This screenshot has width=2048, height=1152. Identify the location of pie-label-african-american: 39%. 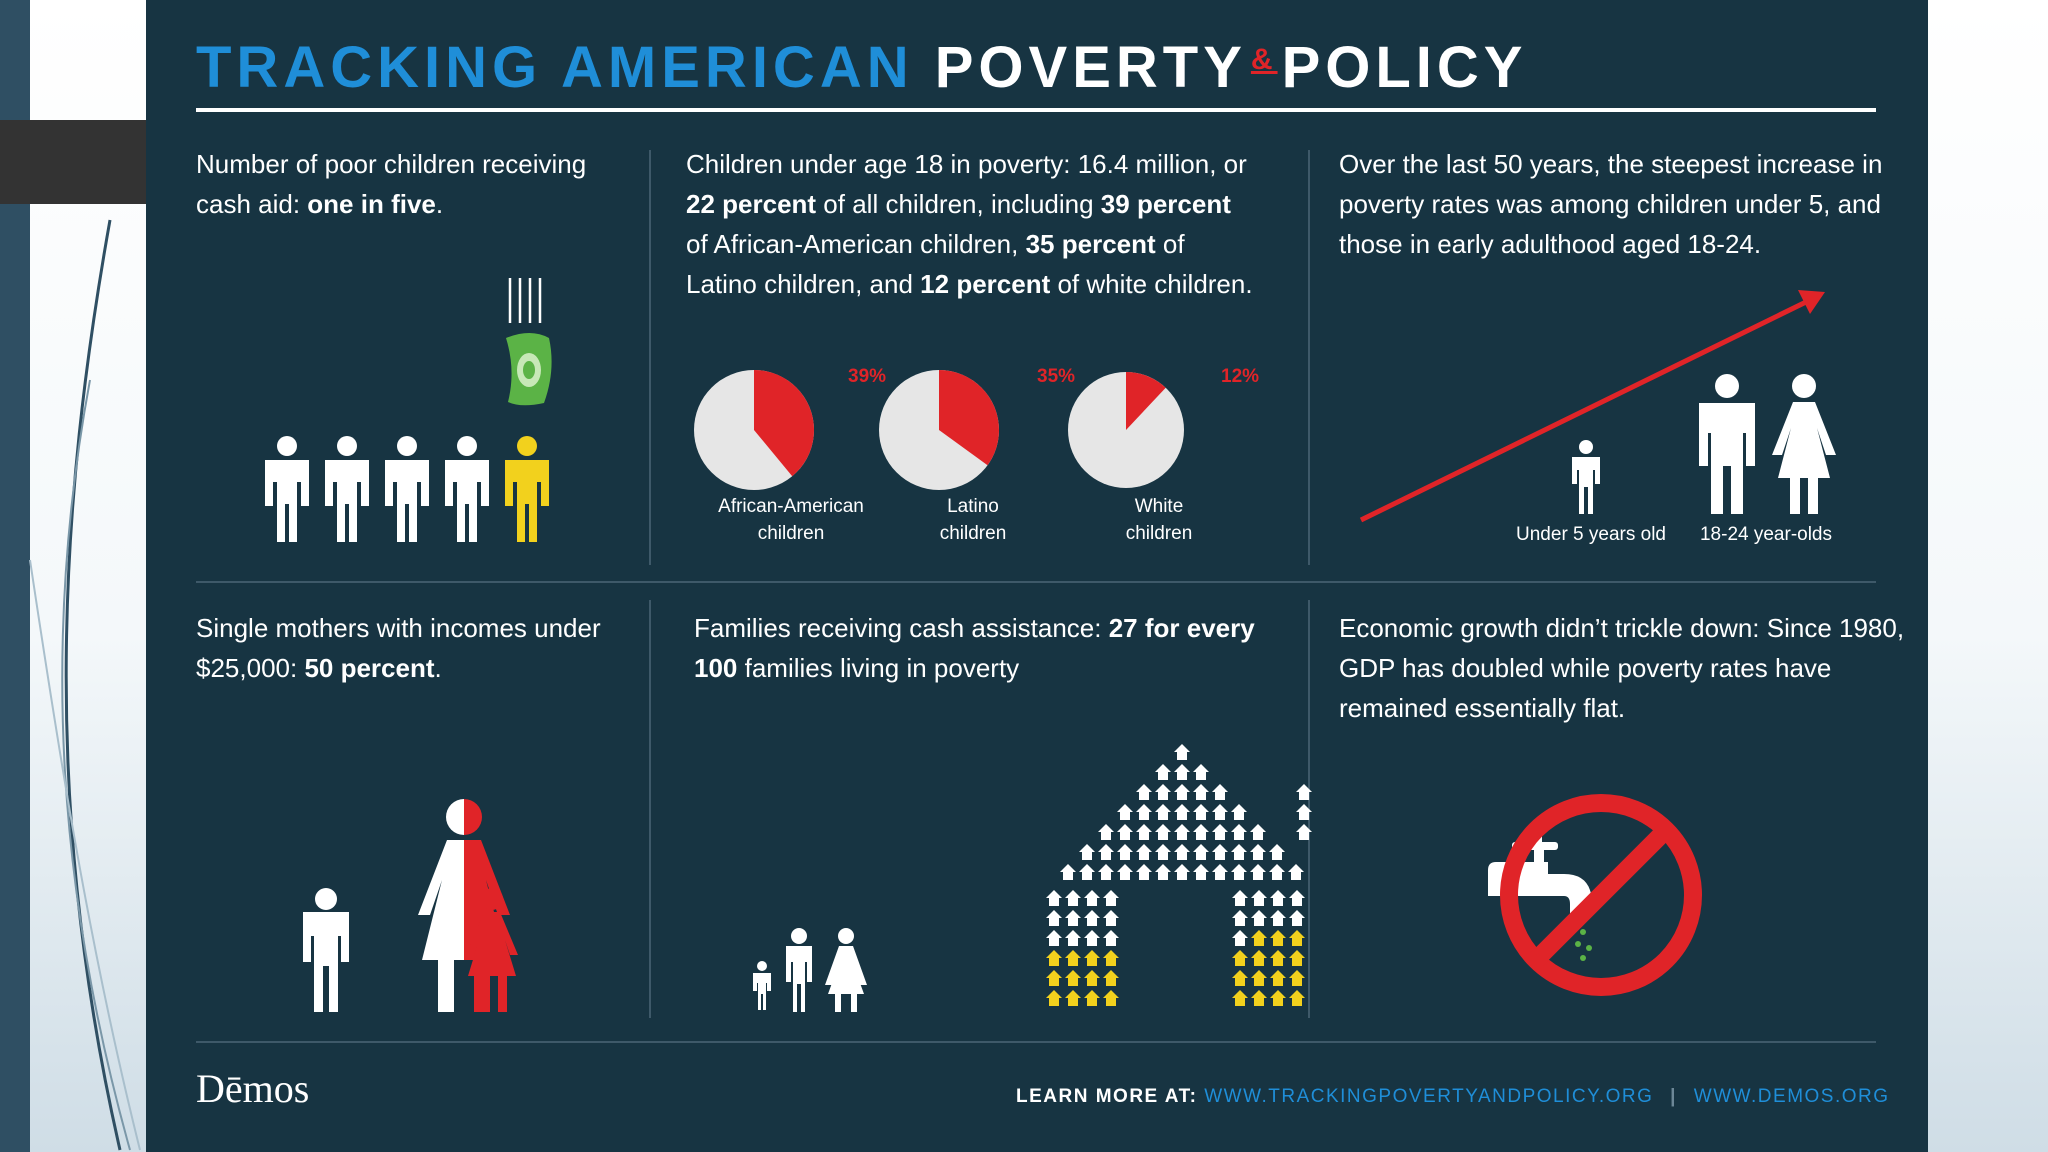
(867, 376).